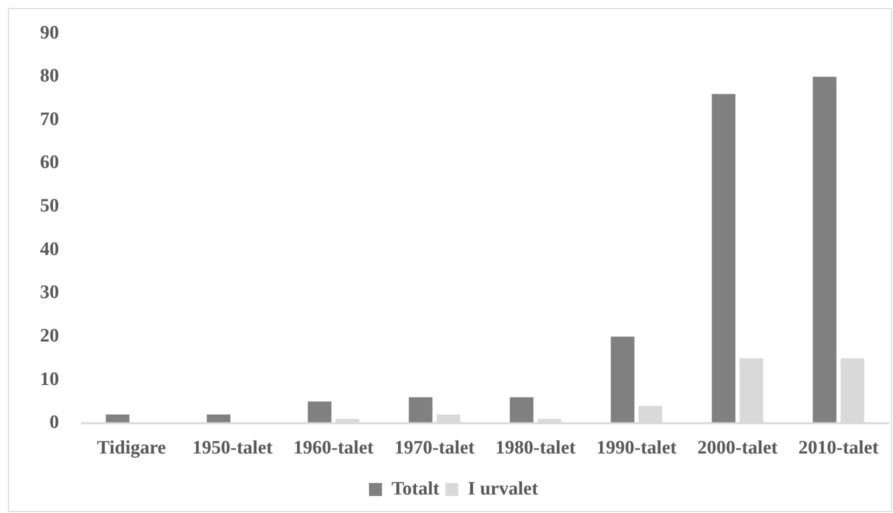  I want to click on x-tick-label: 1960-talet, so click(333, 448).